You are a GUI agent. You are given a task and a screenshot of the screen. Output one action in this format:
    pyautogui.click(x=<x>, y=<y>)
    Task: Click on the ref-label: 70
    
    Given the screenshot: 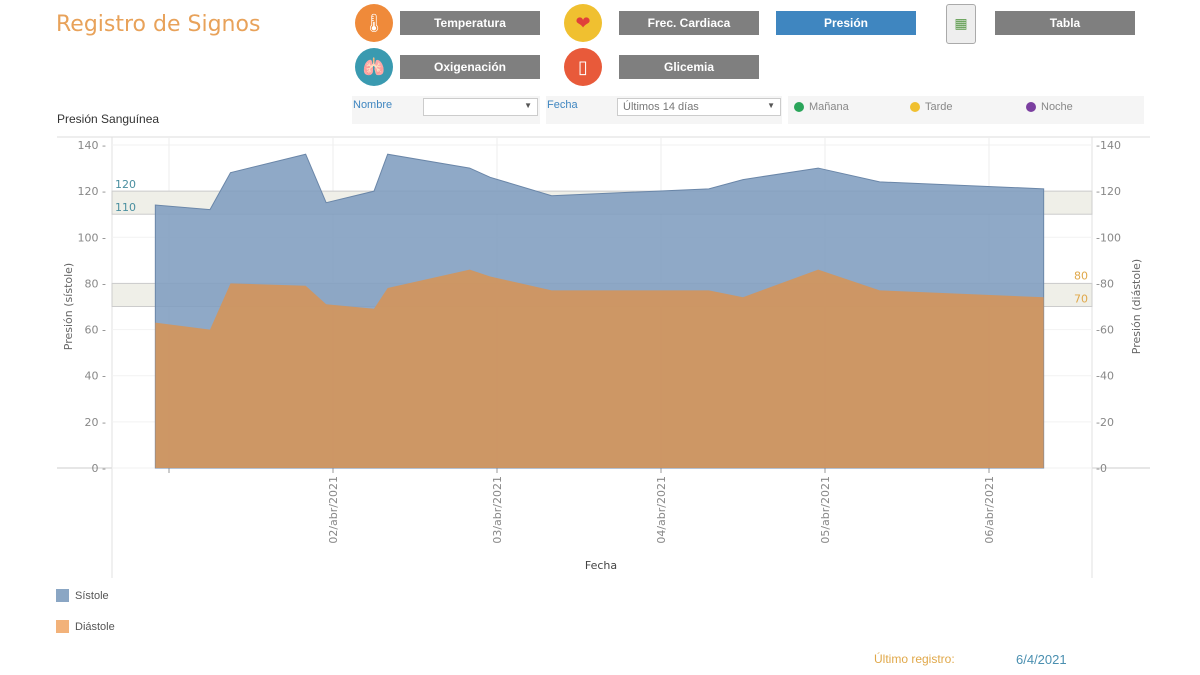 What is the action you would take?
    pyautogui.click(x=1081, y=299)
    